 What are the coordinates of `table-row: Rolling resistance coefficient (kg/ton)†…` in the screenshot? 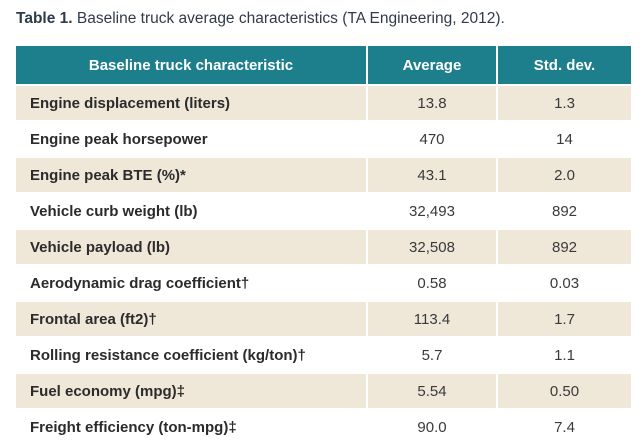 It's located at (323, 354).